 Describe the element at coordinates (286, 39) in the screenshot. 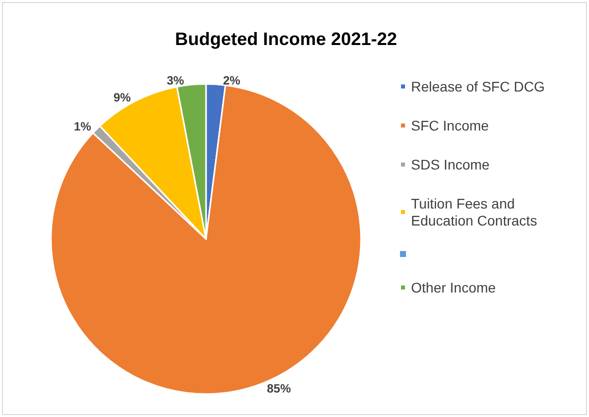

I see `chart-title: Budgeted Income 2021-22` at that location.